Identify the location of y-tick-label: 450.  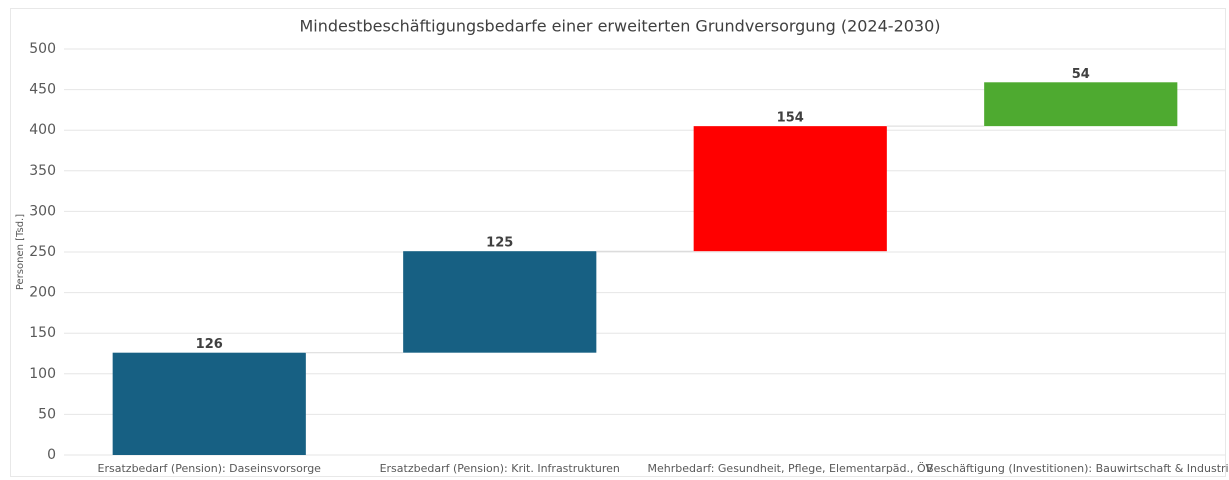
(42, 90).